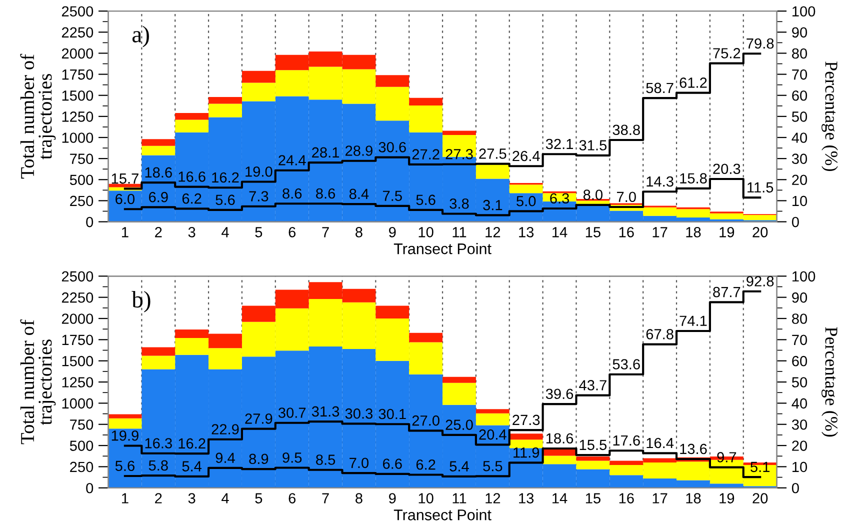 The width and height of the screenshot is (866, 528). Describe the element at coordinates (800, 159) in the screenshot. I see `y2-tick-label: 30` at that location.